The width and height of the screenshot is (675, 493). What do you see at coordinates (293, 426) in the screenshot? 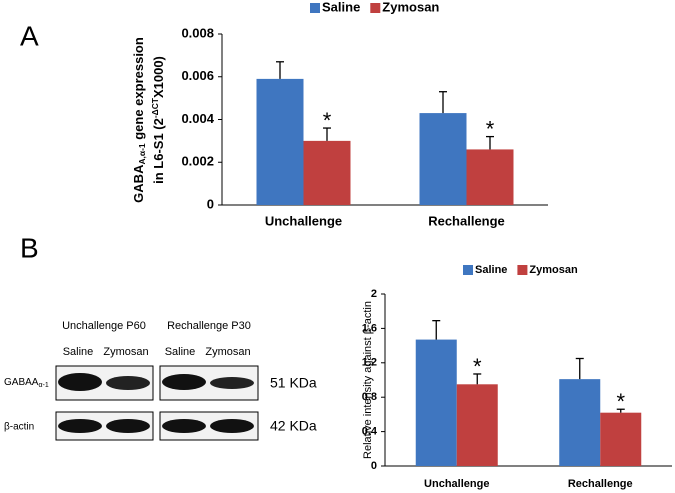
I see `band-size: 42 KDa` at bounding box center [293, 426].